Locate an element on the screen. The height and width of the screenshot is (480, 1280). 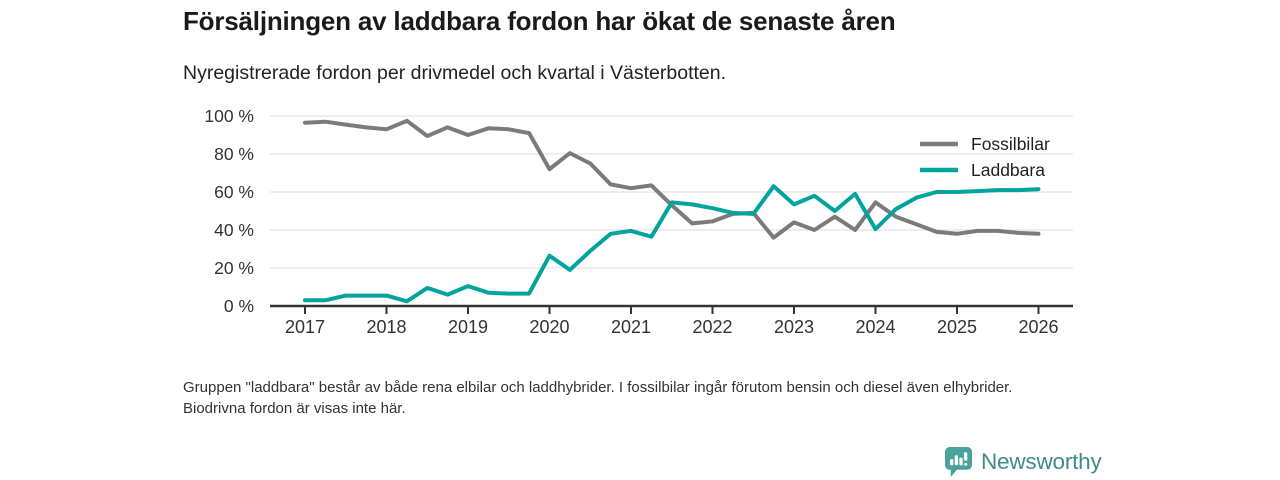
newsworthy-chart-bubble-icon is located at coordinates (958, 462).